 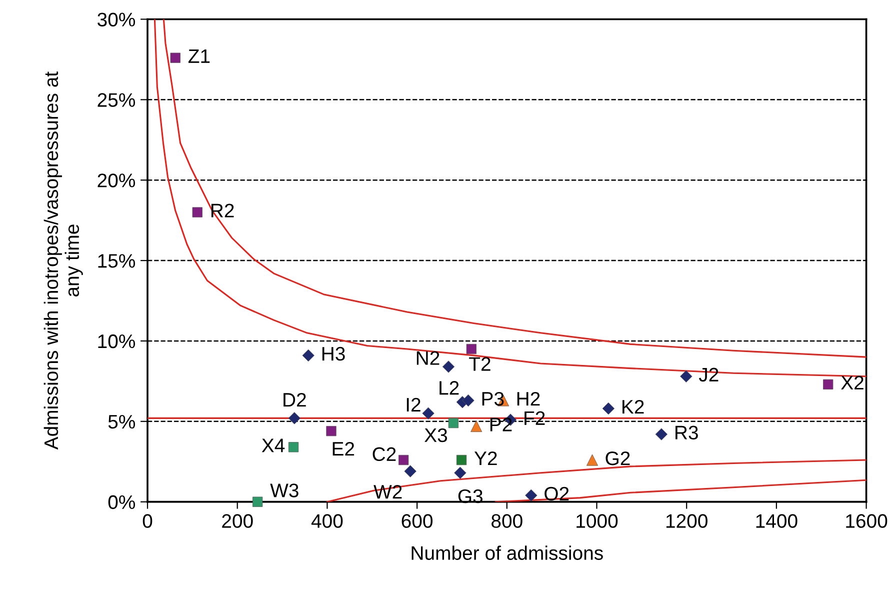 What do you see at coordinates (117, 100) in the screenshot?
I see `y-tick-label: 25%` at bounding box center [117, 100].